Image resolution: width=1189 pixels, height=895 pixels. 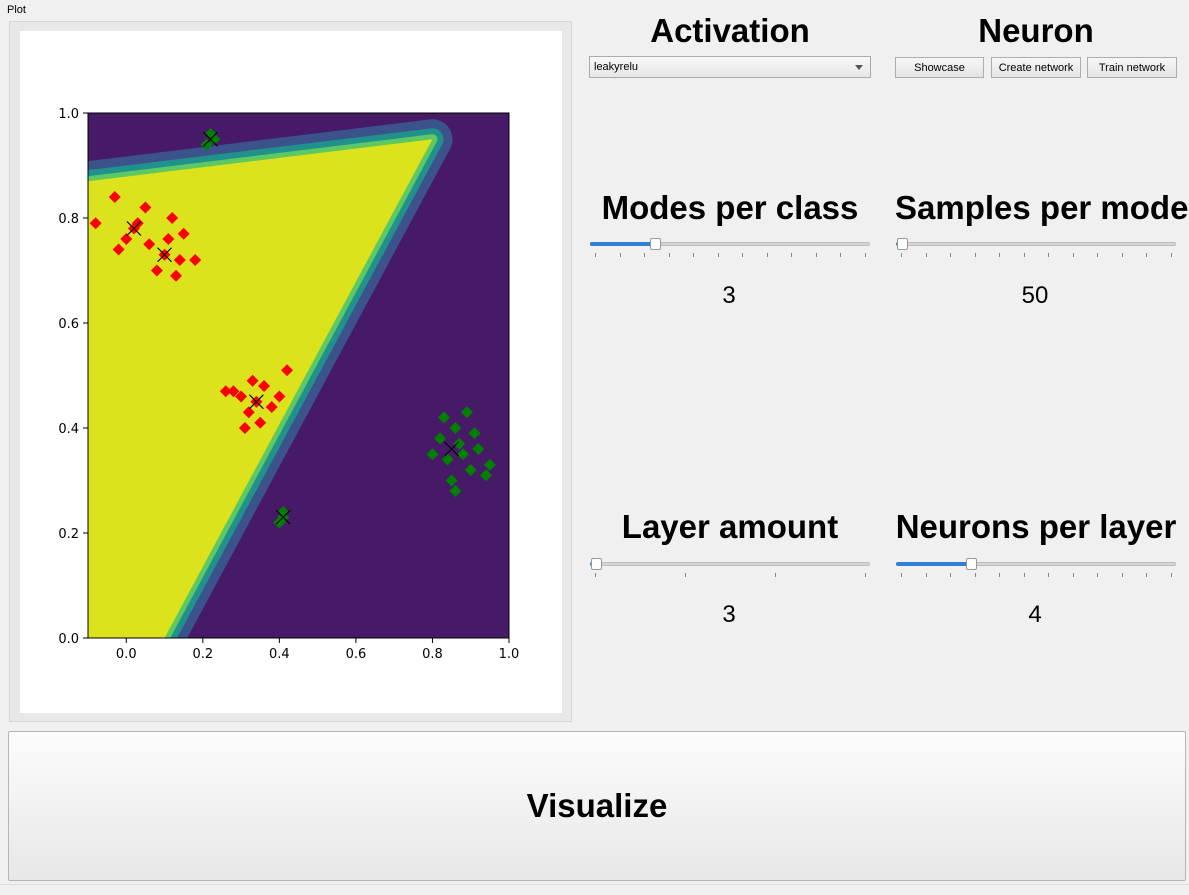 I want to click on x-tick-label: 0.8, so click(x=432, y=654).